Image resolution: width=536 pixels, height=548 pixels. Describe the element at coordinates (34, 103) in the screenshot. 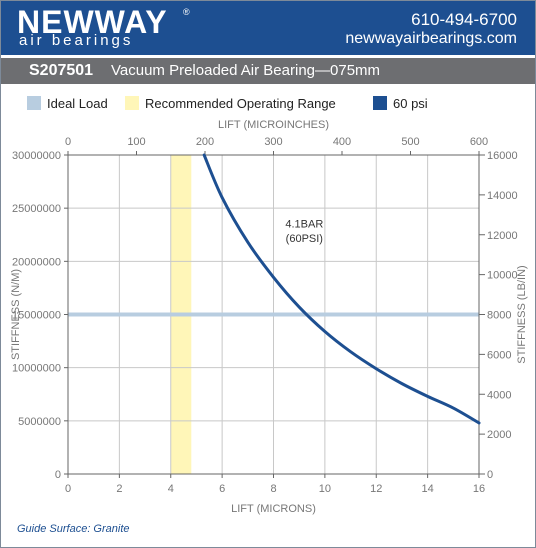

I see `legend-swatch-ideal-load` at that location.